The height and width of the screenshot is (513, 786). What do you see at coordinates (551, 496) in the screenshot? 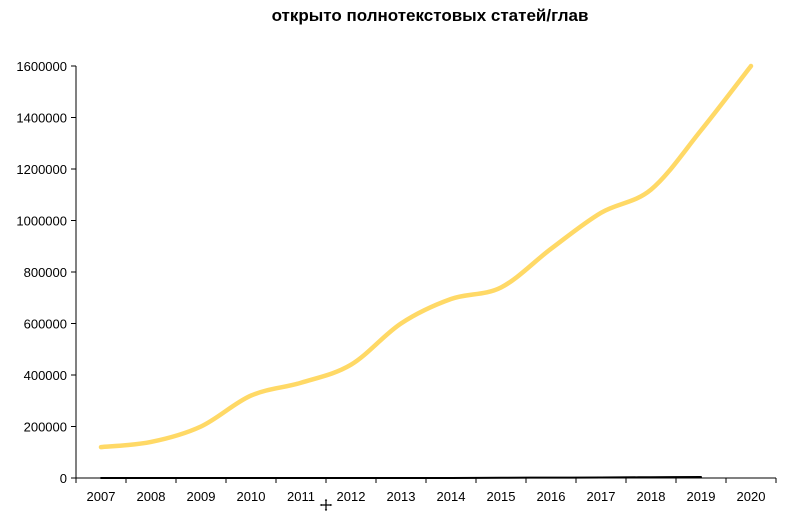
I see `x-tick-label: 2016` at bounding box center [551, 496].